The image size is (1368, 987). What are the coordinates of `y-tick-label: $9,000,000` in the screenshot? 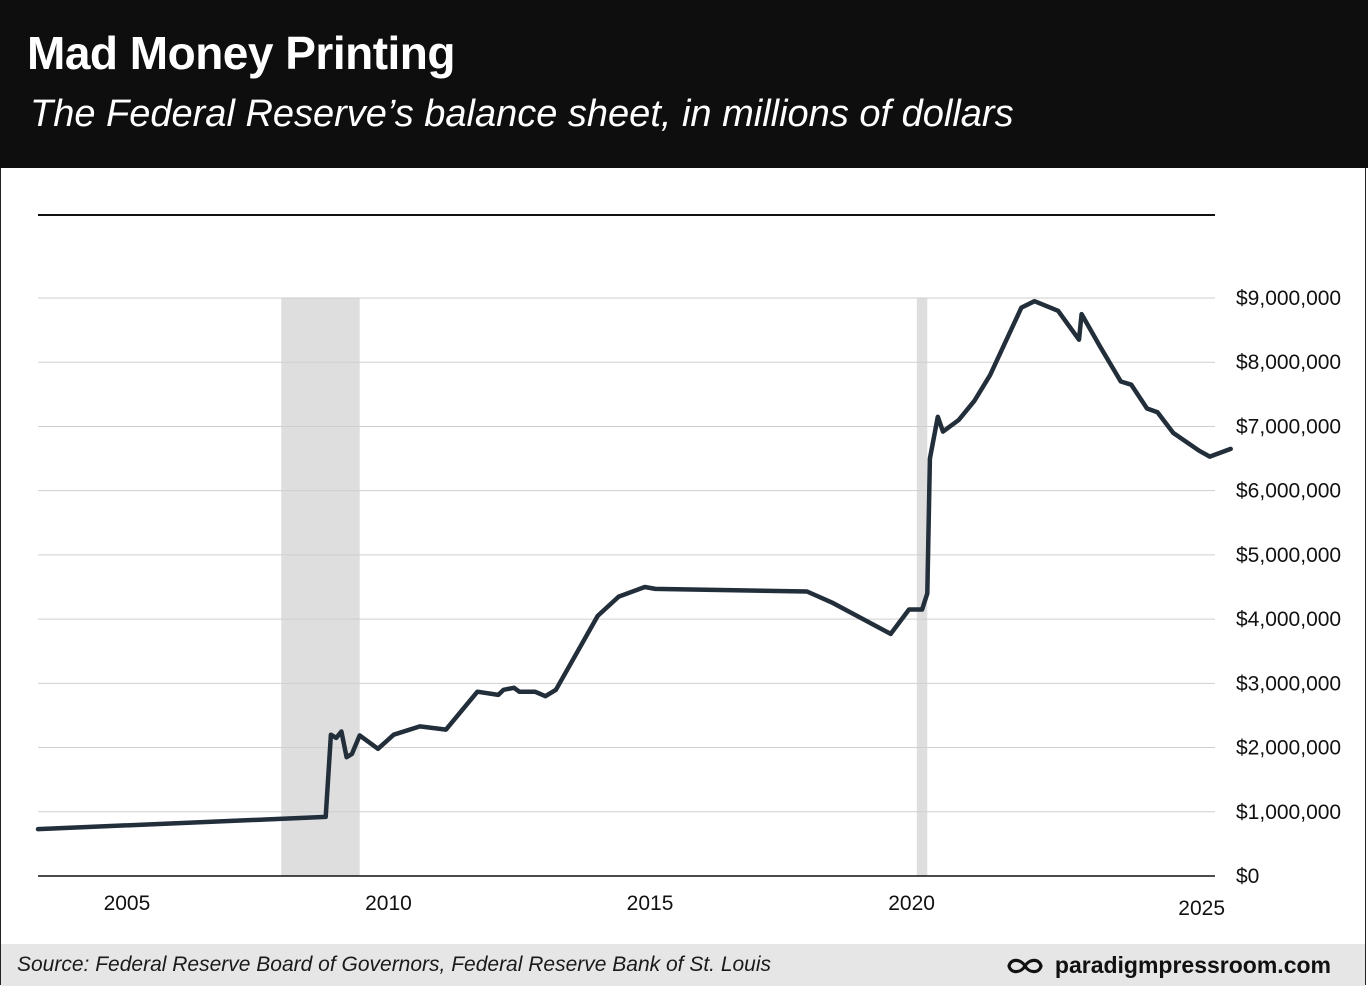 It's located at (1288, 298).